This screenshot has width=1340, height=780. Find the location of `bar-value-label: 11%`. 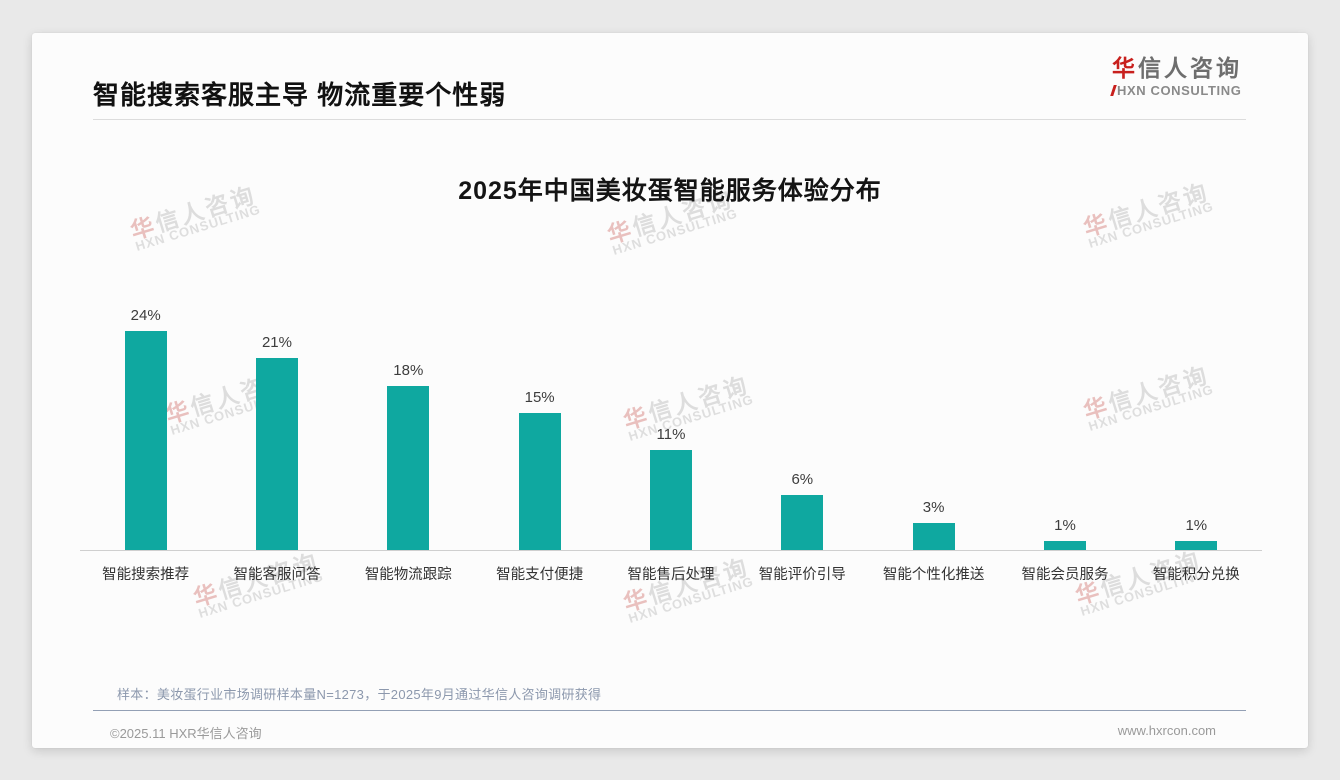

bar-value-label: 11% is located at coordinates (671, 434).